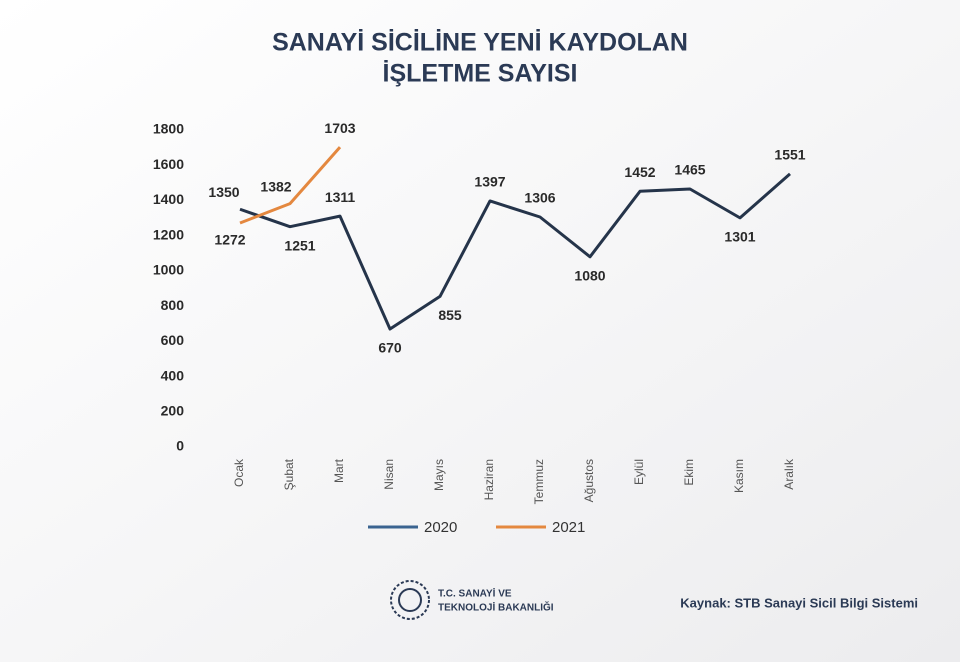  Describe the element at coordinates (450, 315) in the screenshot. I see `data-label: 855` at that location.